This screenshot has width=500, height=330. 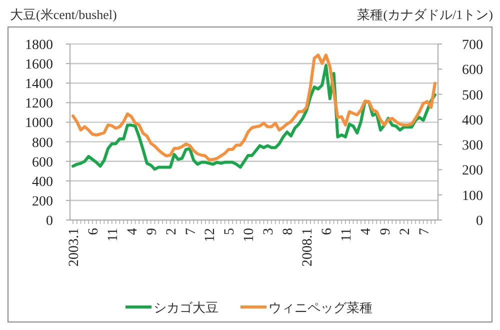 I want to click on x-tick-label: 12, so click(x=210, y=235).